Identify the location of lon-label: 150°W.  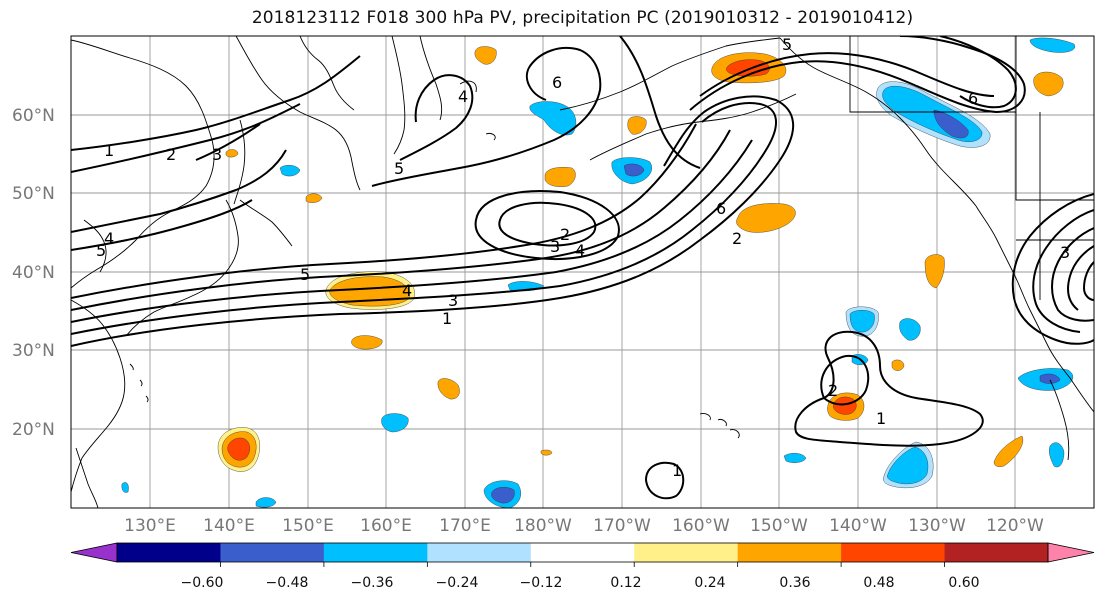
(779, 526).